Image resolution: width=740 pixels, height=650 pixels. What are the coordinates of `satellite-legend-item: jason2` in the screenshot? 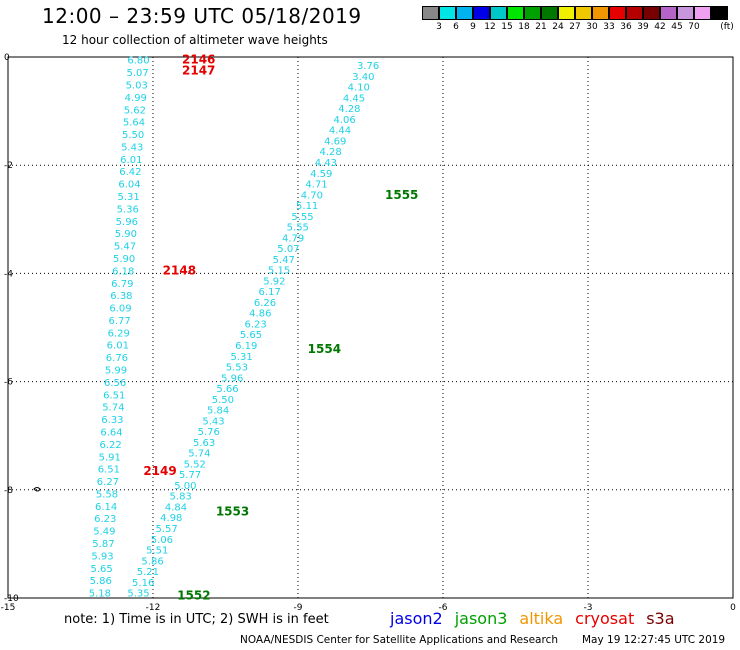 It's located at (416, 618).